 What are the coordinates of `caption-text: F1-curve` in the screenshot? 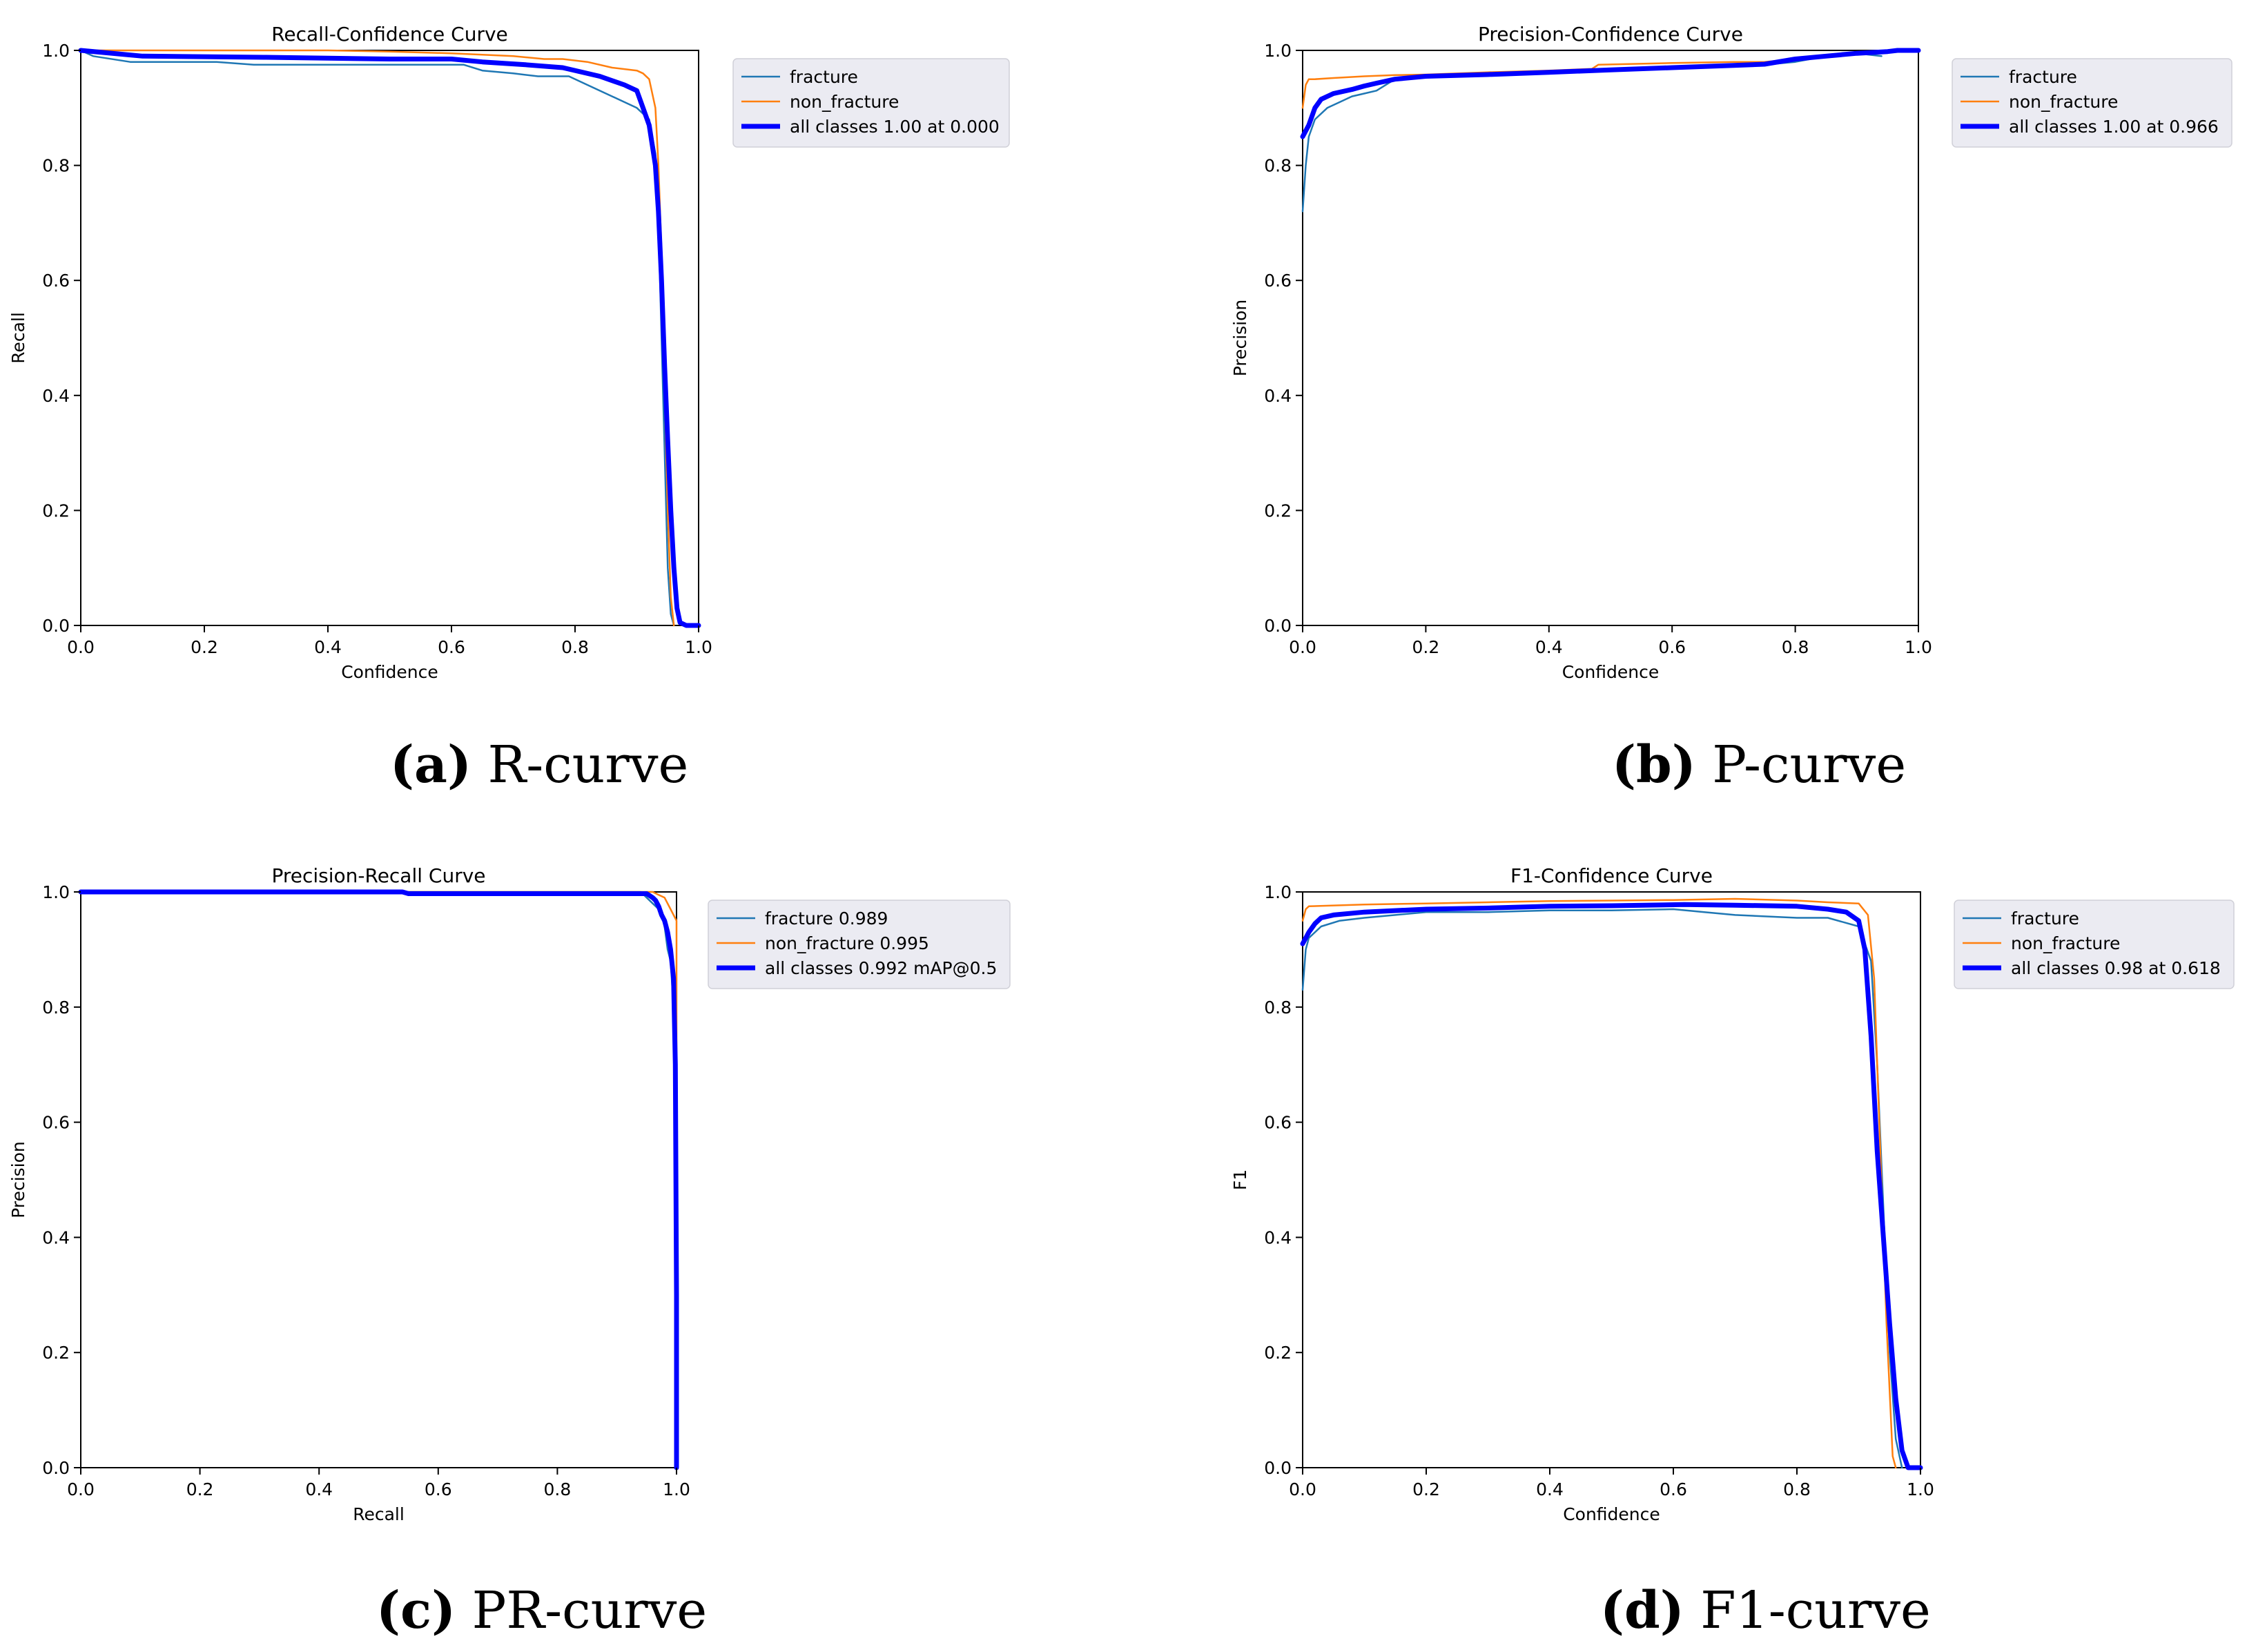 It's located at (1807, 1611).